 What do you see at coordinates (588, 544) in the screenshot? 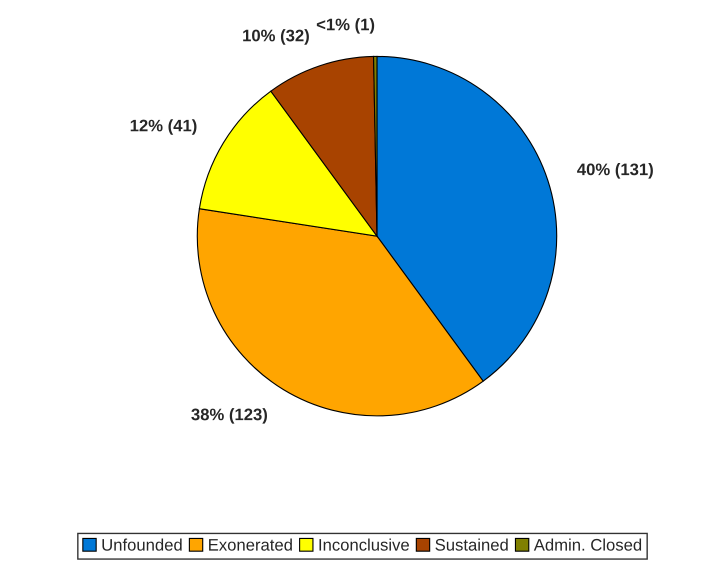
I see `legend-label: Admin. Closed` at bounding box center [588, 544].